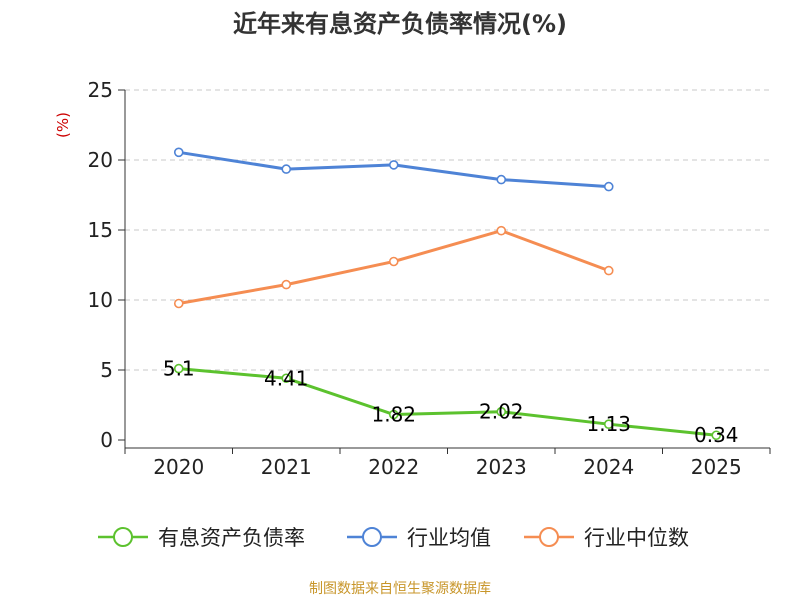  I want to click on data-label: 2.02, so click(501, 412).